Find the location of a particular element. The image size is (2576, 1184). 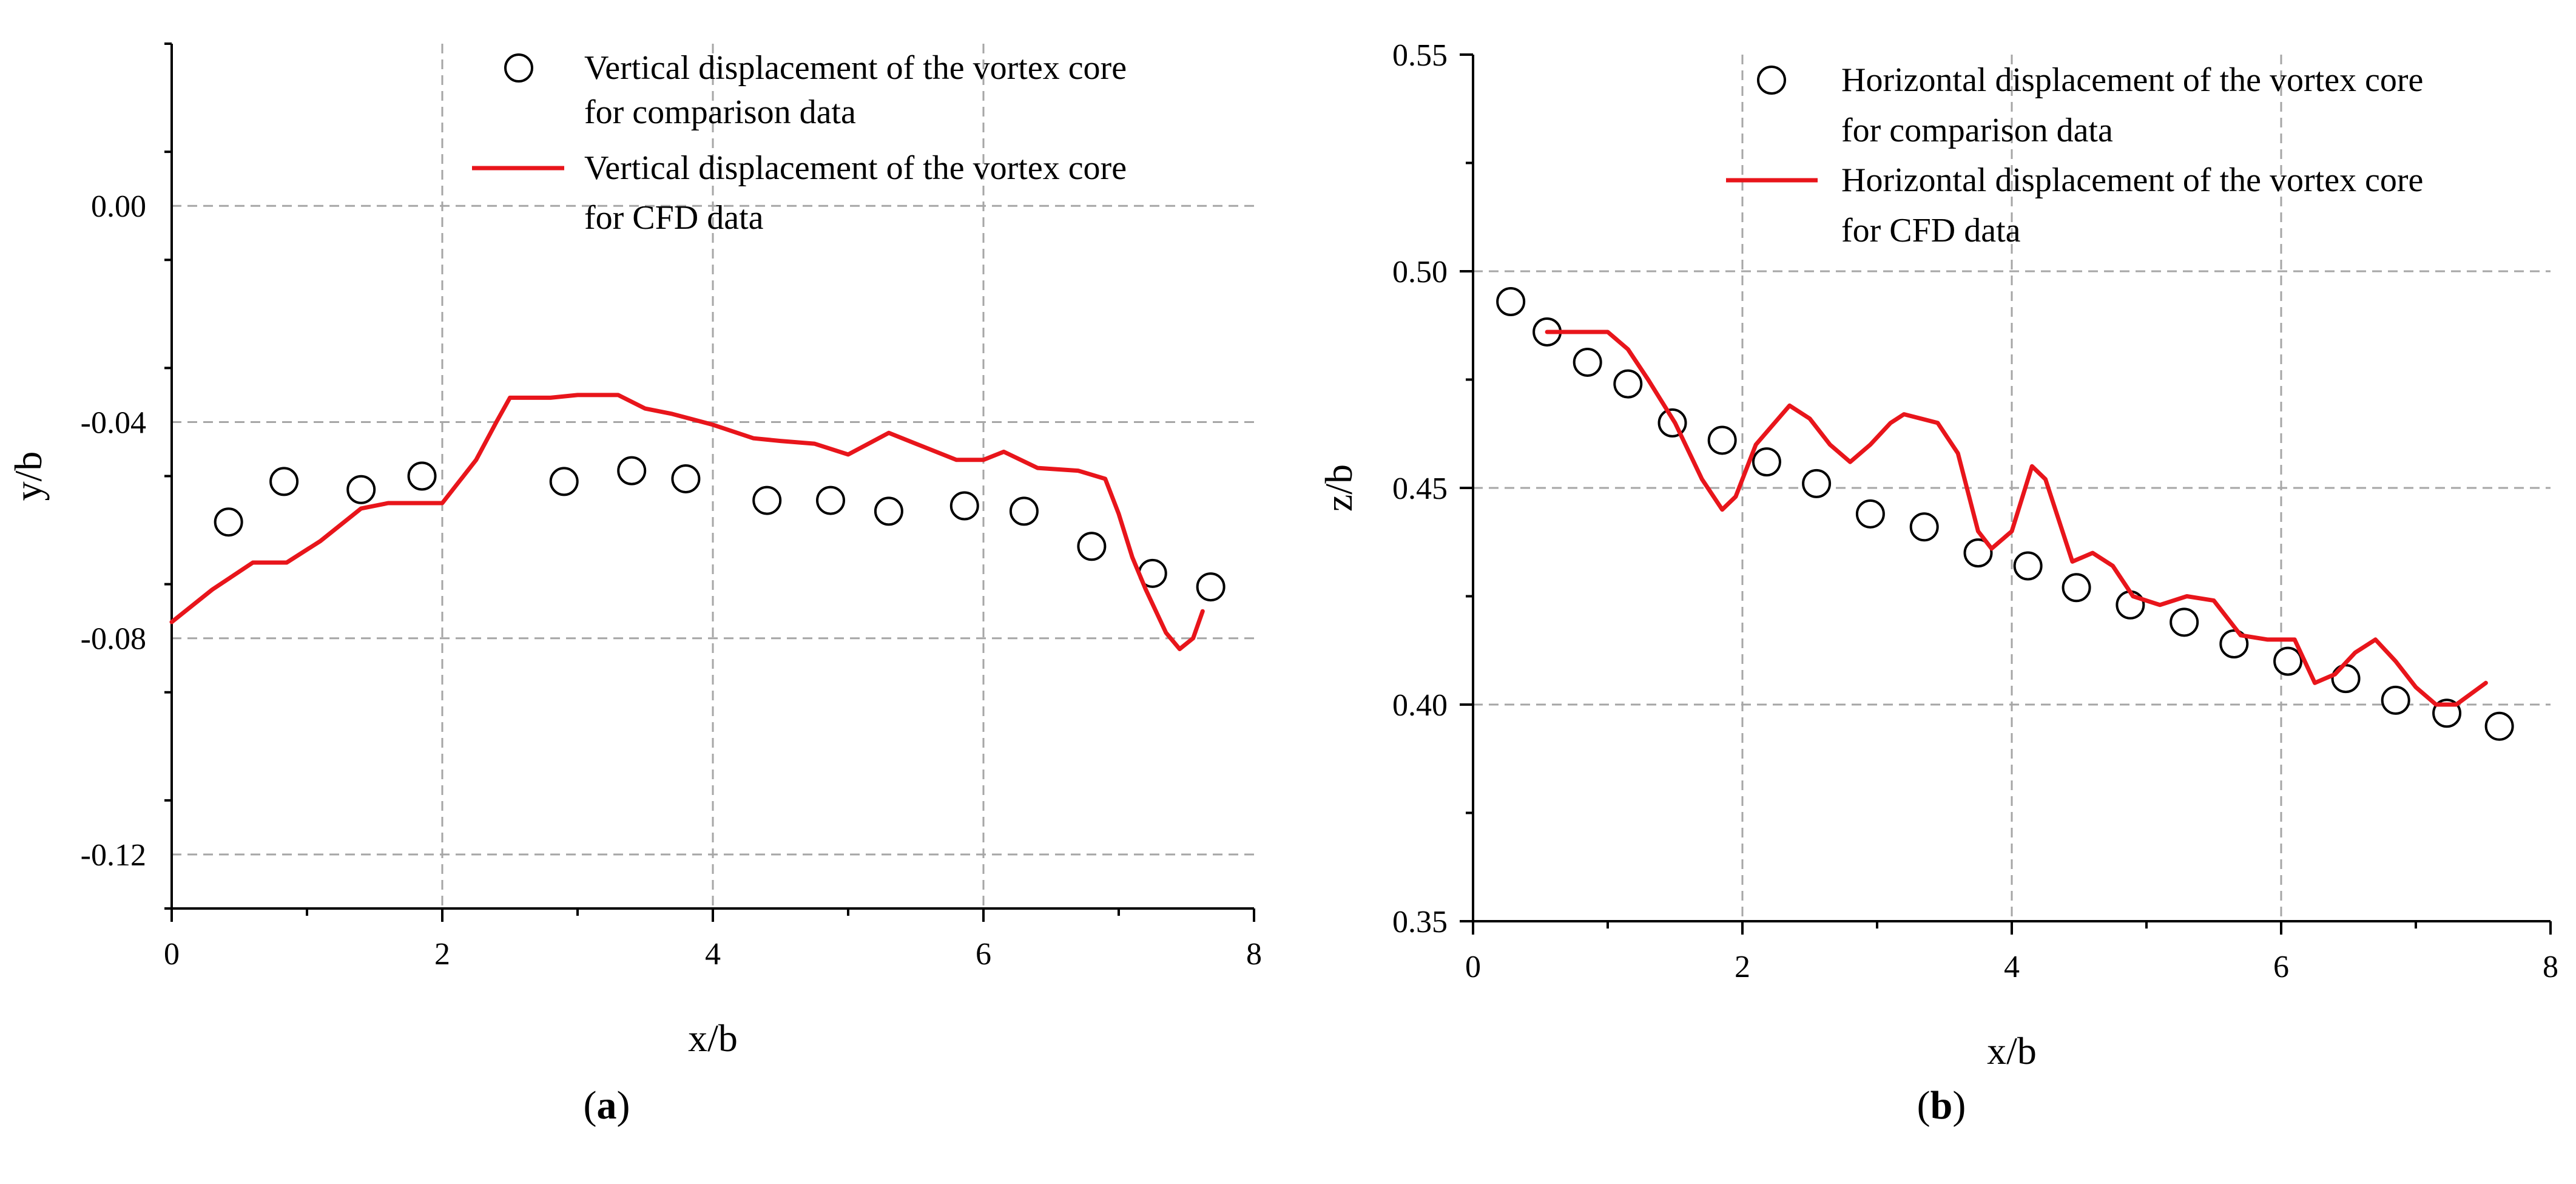

comparison-series is located at coordinates (720, 529).